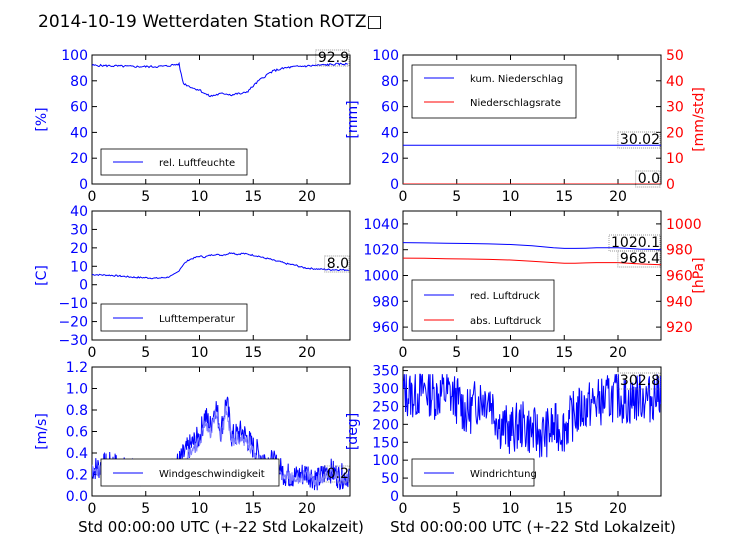  What do you see at coordinates (684, 225) in the screenshot?
I see `panel-4-y2tick-label: 1000` at bounding box center [684, 225].